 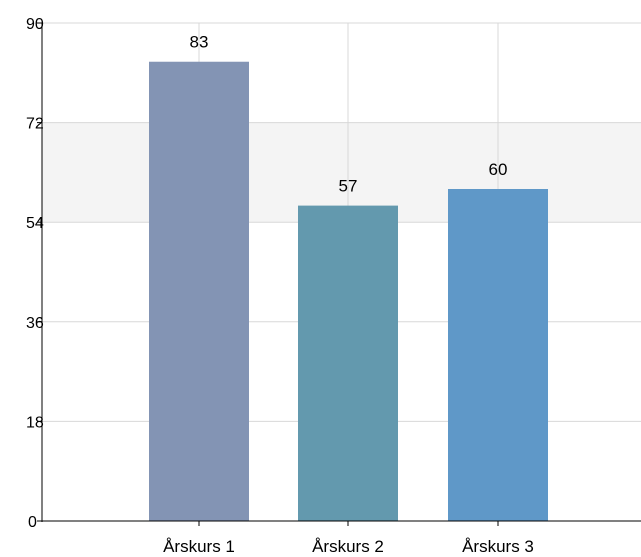 I want to click on x-tick-label: Årskurs 3, so click(x=498, y=546).